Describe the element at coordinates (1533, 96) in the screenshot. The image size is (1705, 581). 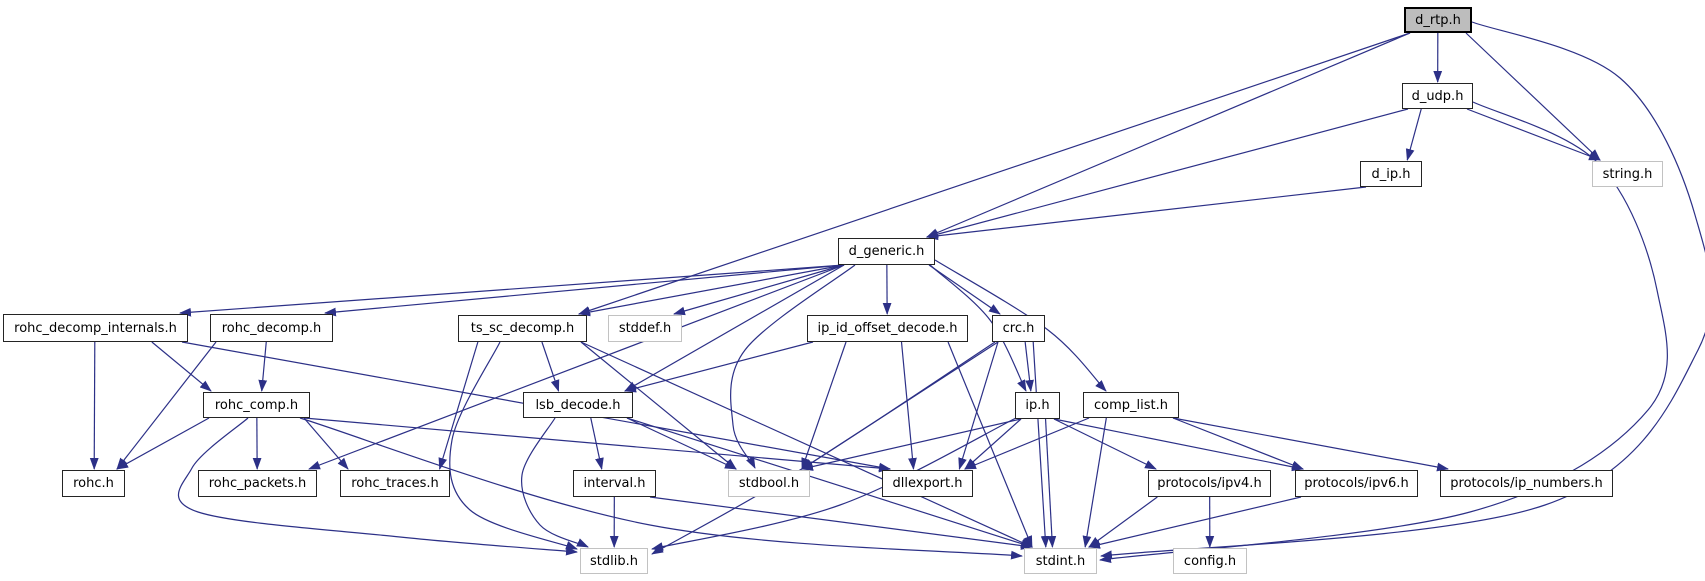
I see `edge-d_rtp.h-to-string.h` at that location.